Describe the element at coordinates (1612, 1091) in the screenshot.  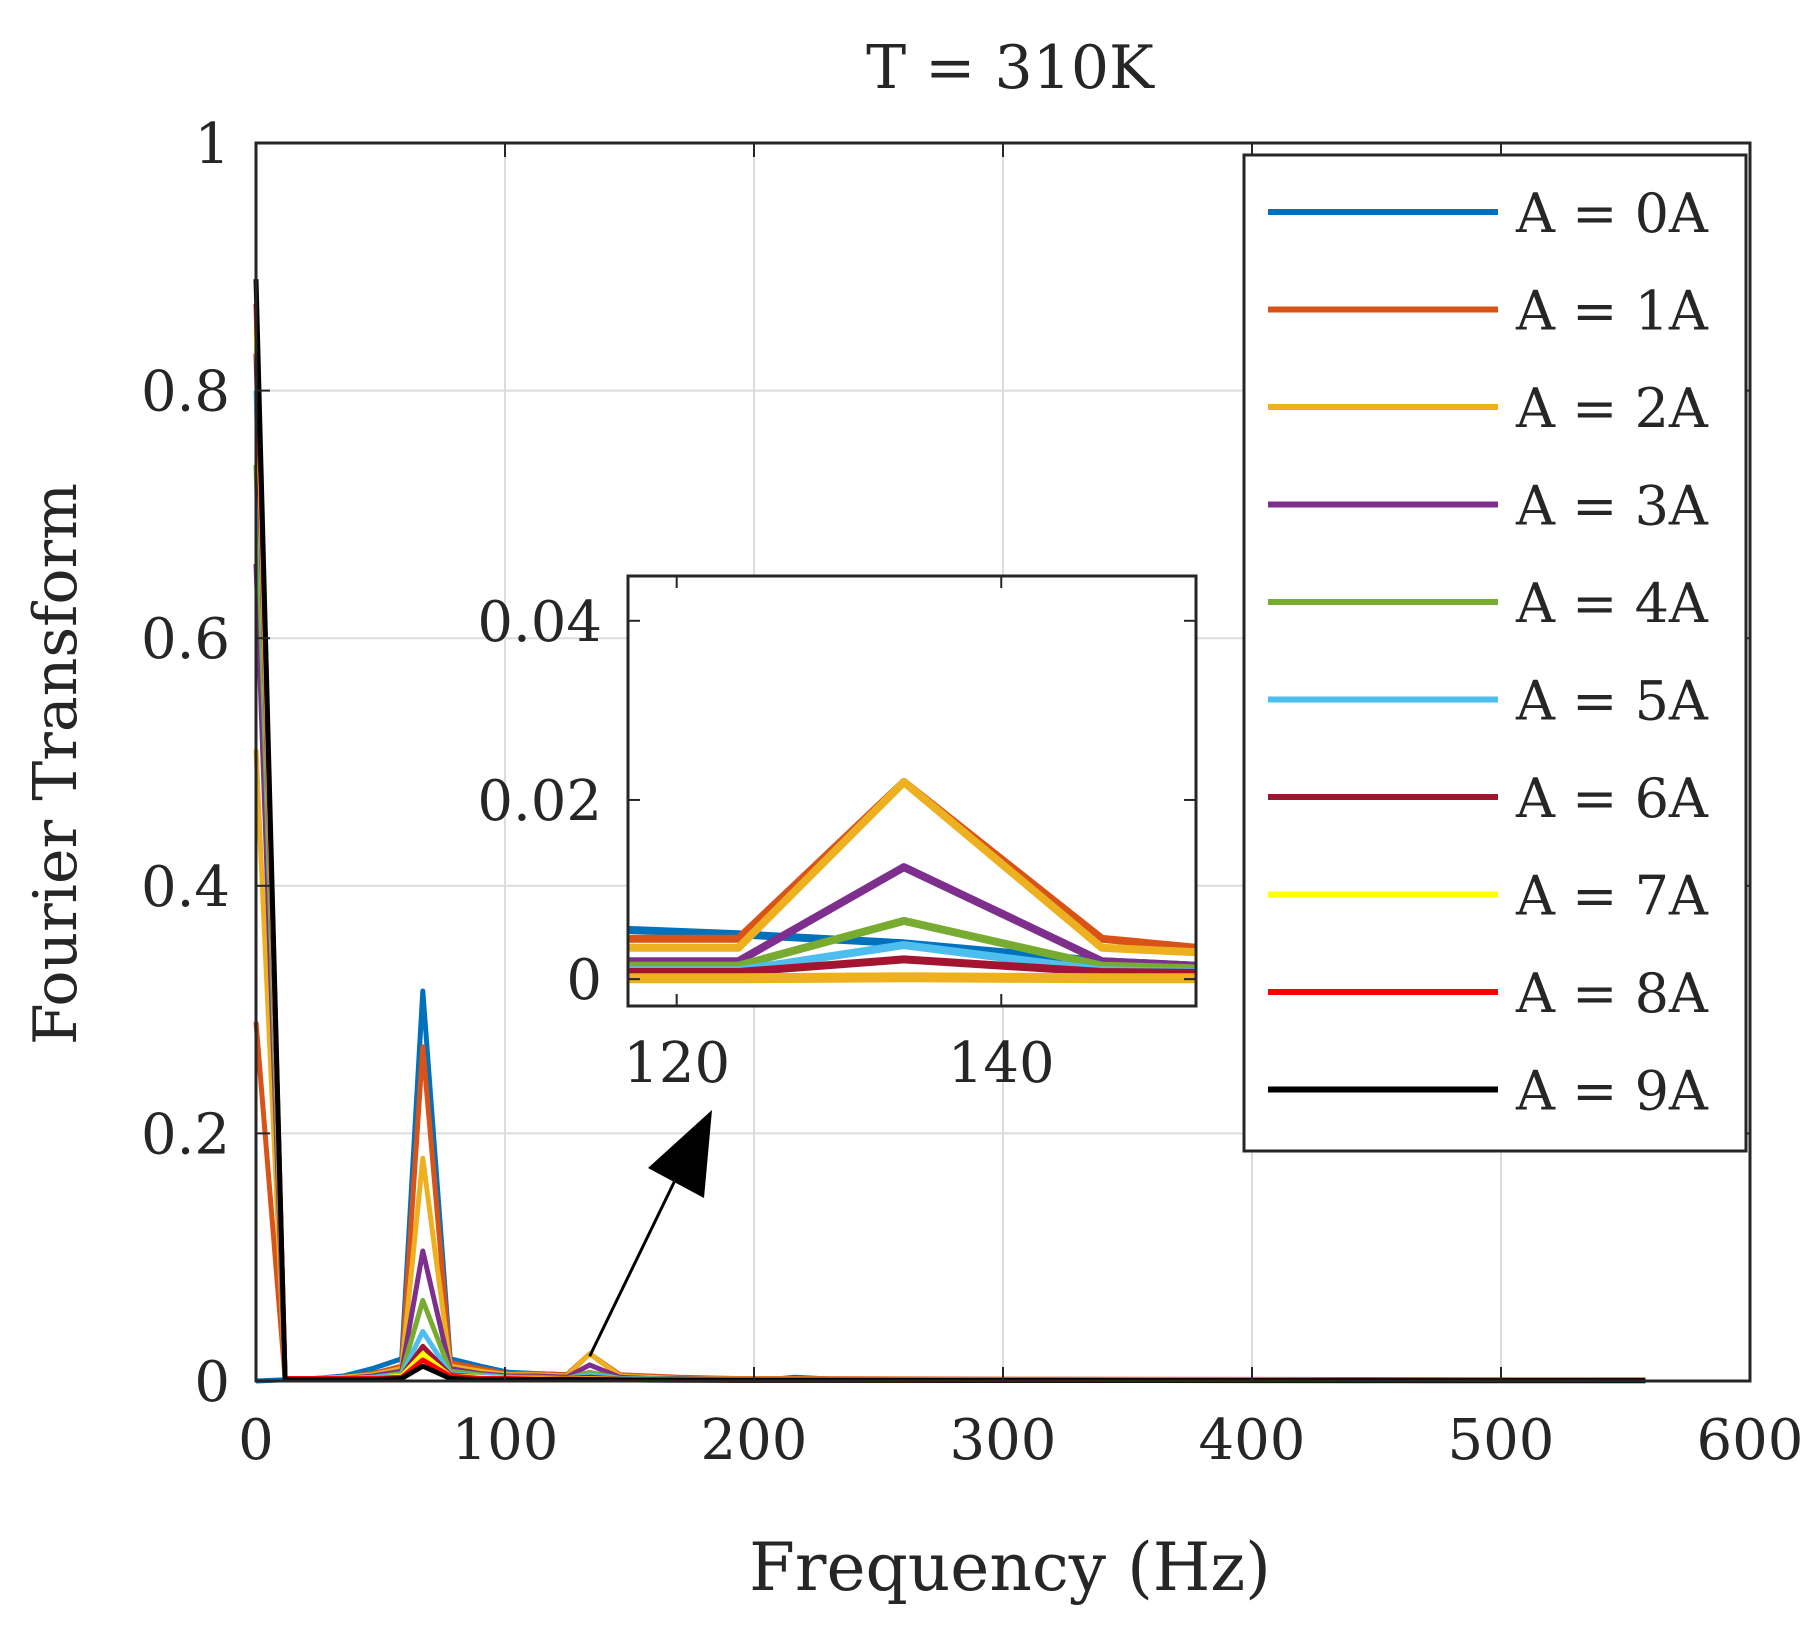
I see `legend-entry-label: A = 9A` at that location.